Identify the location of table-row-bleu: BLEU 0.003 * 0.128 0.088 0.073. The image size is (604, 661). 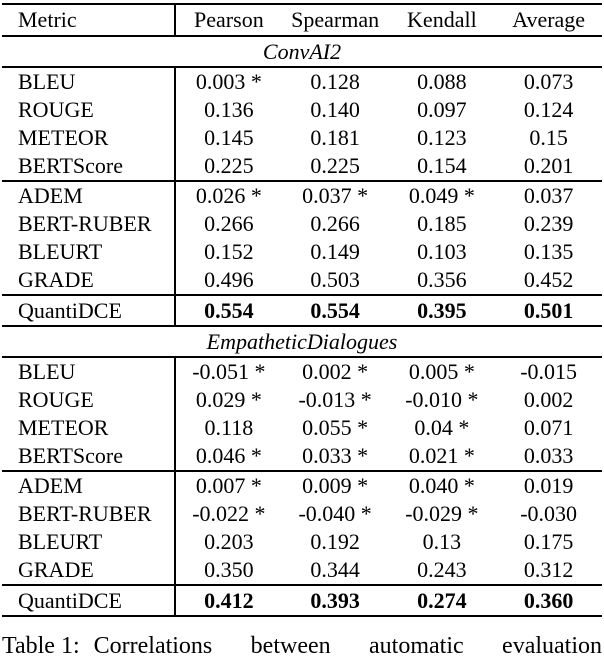
(302, 81).